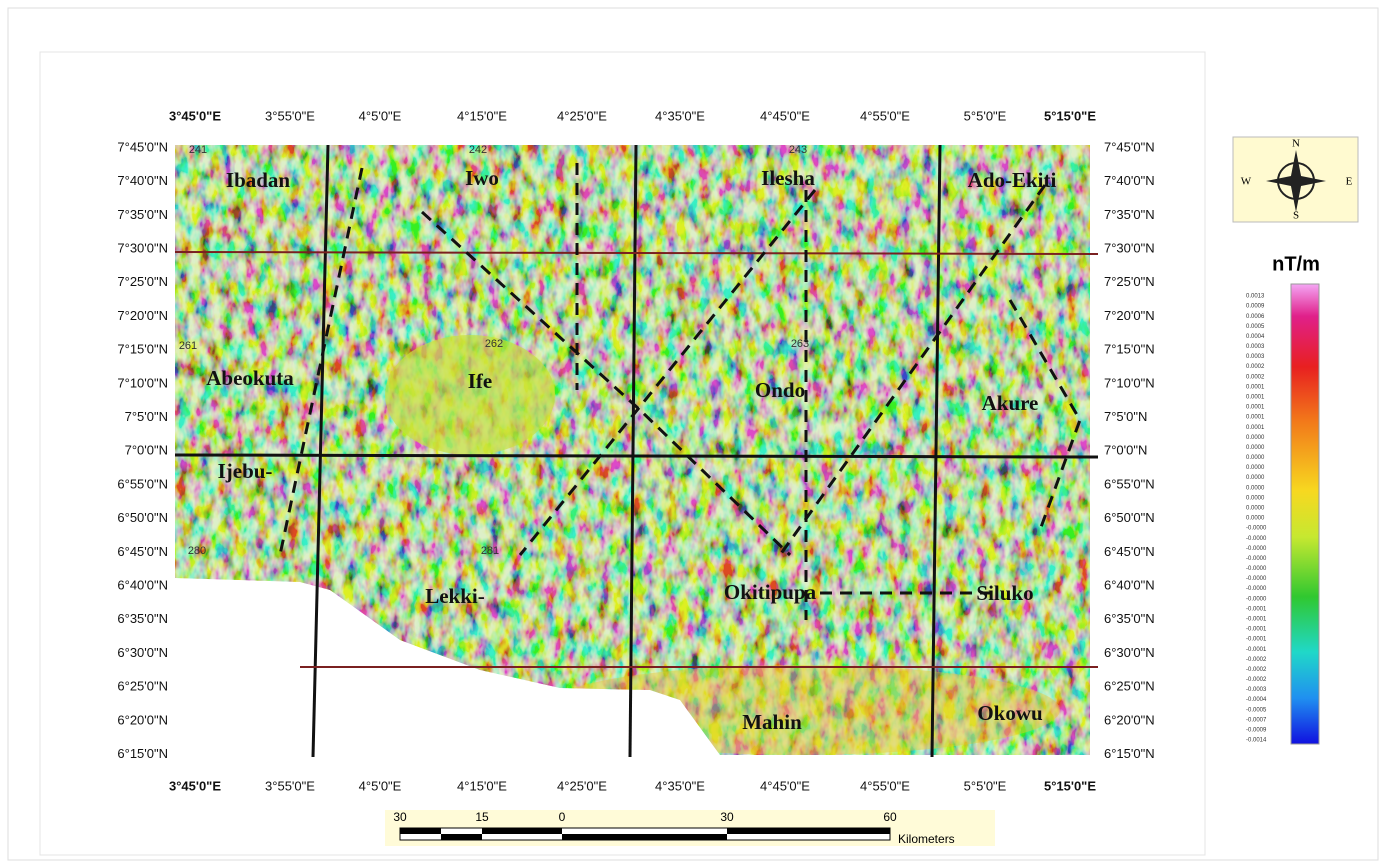 Image resolution: width=1386 pixels, height=868 pixels. Describe the element at coordinates (890, 817) in the screenshot. I see `scale-tick: 60` at that location.